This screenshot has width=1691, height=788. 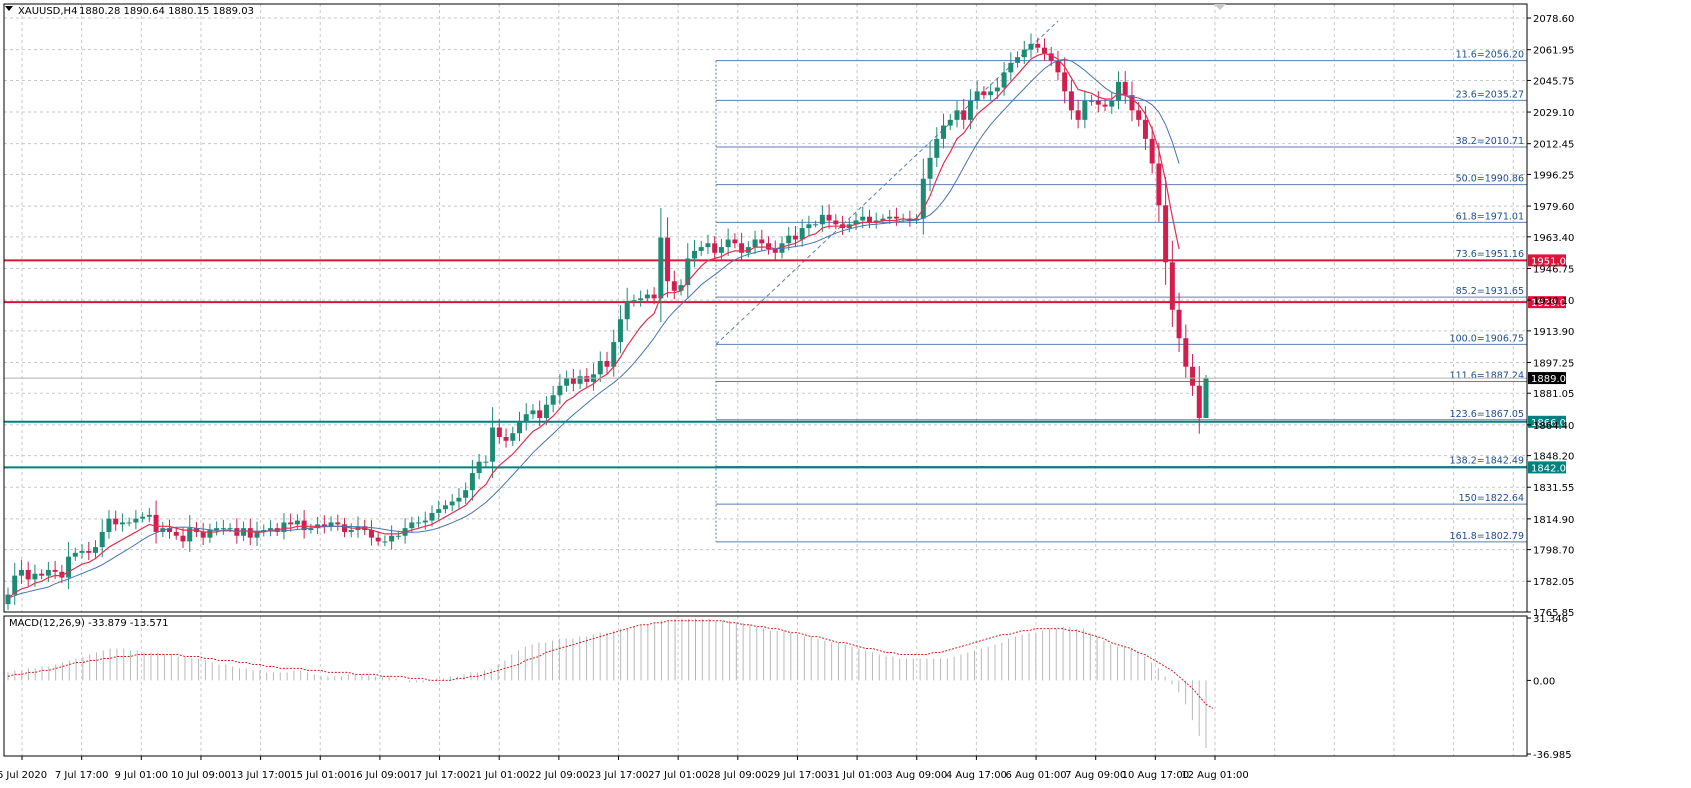 I want to click on shift-marker-icon, so click(x=1220, y=7).